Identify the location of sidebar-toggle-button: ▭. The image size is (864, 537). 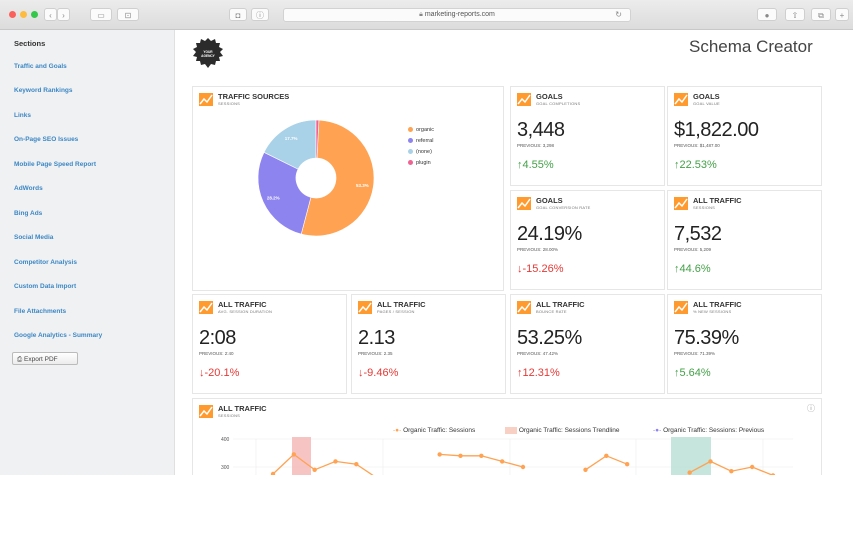
(101, 14).